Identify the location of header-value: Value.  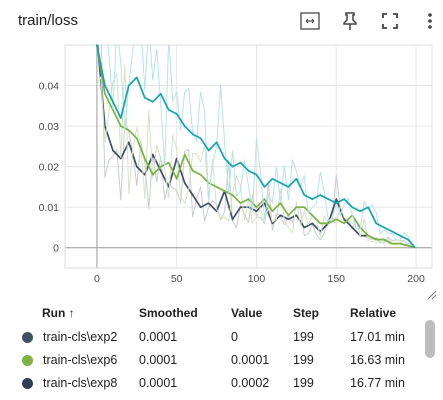
(247, 313).